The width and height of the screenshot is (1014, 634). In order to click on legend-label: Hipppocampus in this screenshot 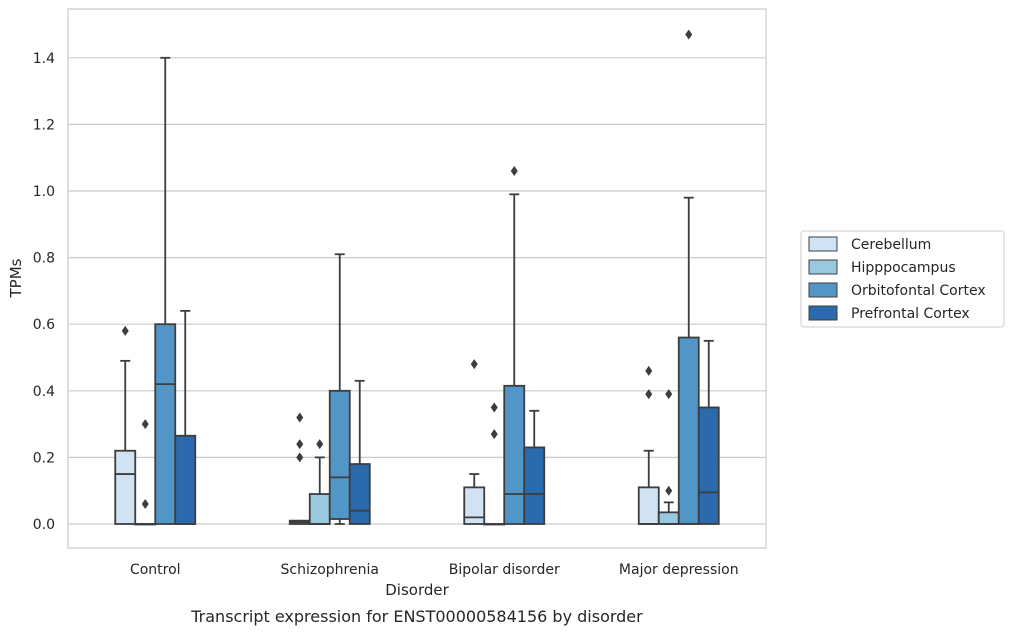, I will do `click(903, 268)`.